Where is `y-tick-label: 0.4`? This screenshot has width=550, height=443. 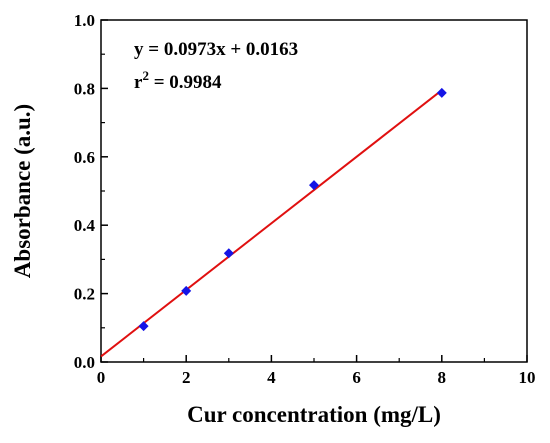
y-tick-label: 0.4 is located at coordinates (85, 225).